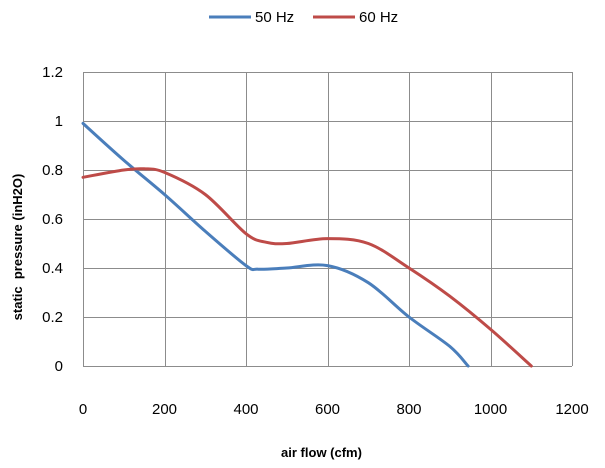 The width and height of the screenshot is (605, 468). What do you see at coordinates (274, 17) in the screenshot?
I see `legend-label: 50 Hz` at bounding box center [274, 17].